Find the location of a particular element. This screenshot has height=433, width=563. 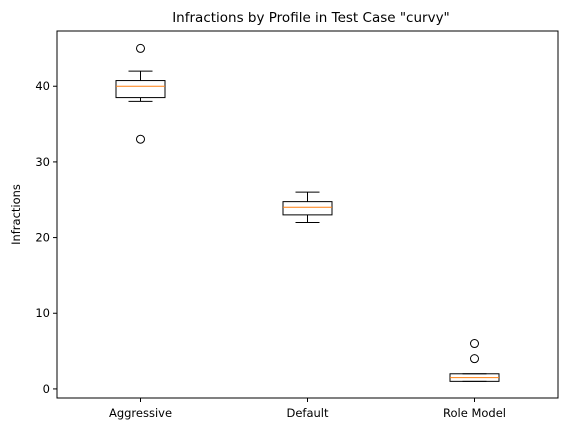

y-tick-label: 20 is located at coordinates (42, 238).